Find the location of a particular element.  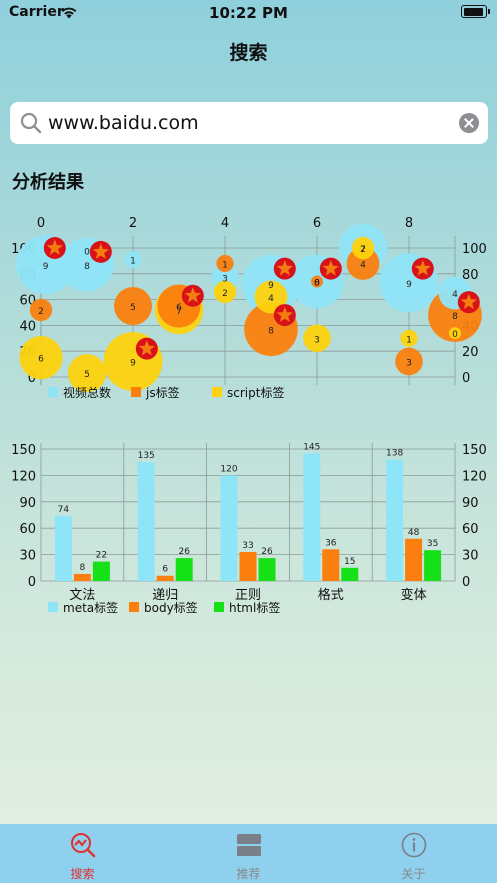

bar-value-label: 120 is located at coordinates (228, 469).